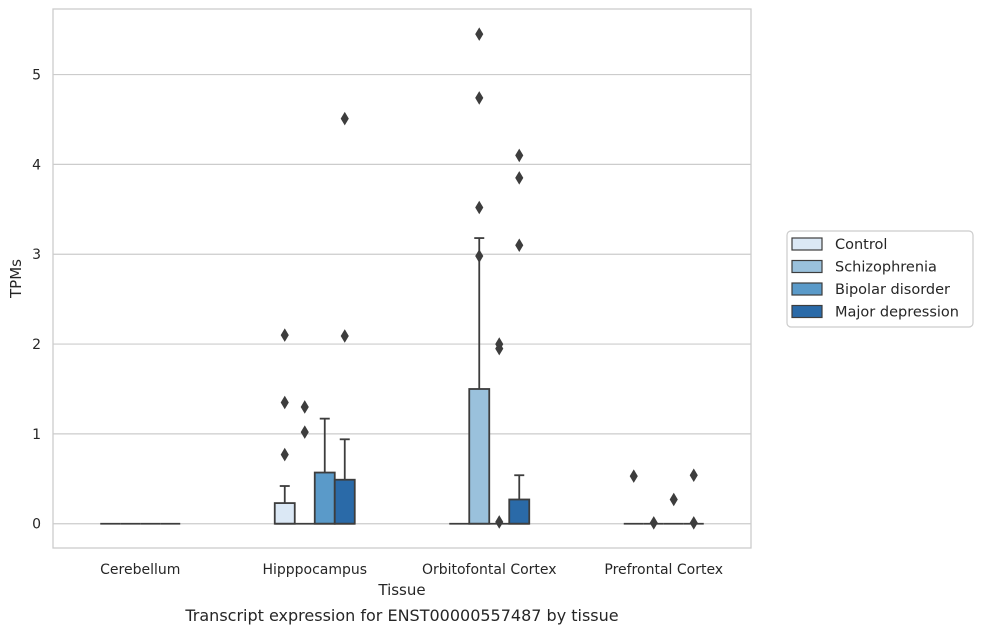 This screenshot has width=983, height=634. I want to click on legend-item: Bipolar disorder, so click(870, 290).